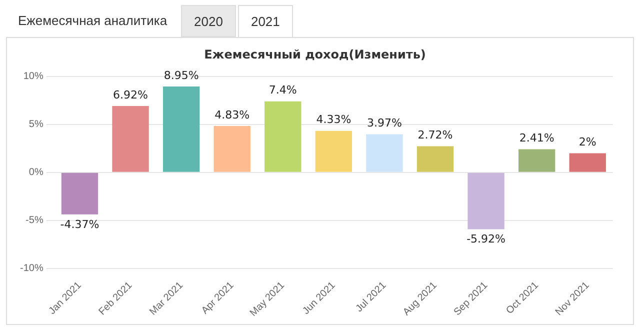  I want to click on data-label: 2%, so click(587, 142).